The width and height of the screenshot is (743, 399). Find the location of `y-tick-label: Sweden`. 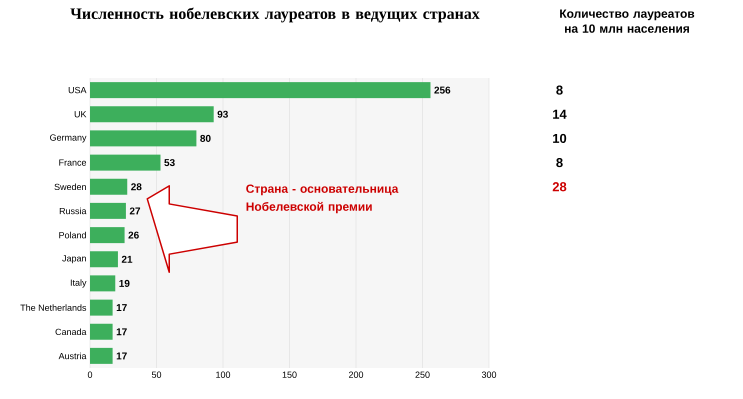

y-tick-label: Sweden is located at coordinates (70, 186).